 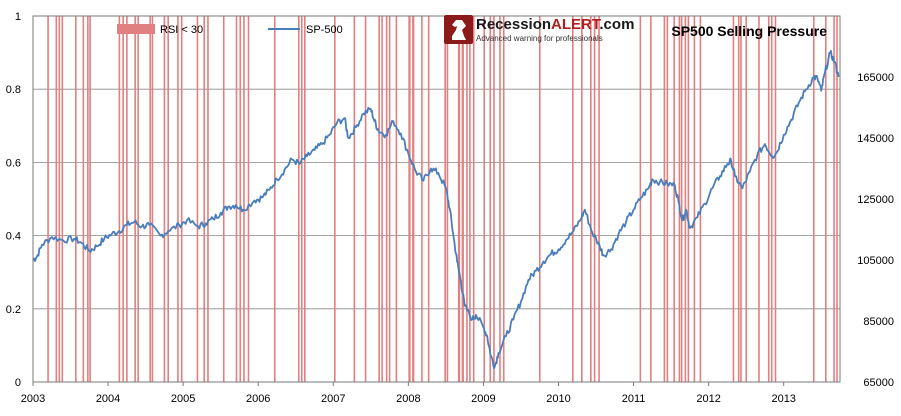 What do you see at coordinates (258, 399) in the screenshot?
I see `x-tick-label: 2006` at bounding box center [258, 399].